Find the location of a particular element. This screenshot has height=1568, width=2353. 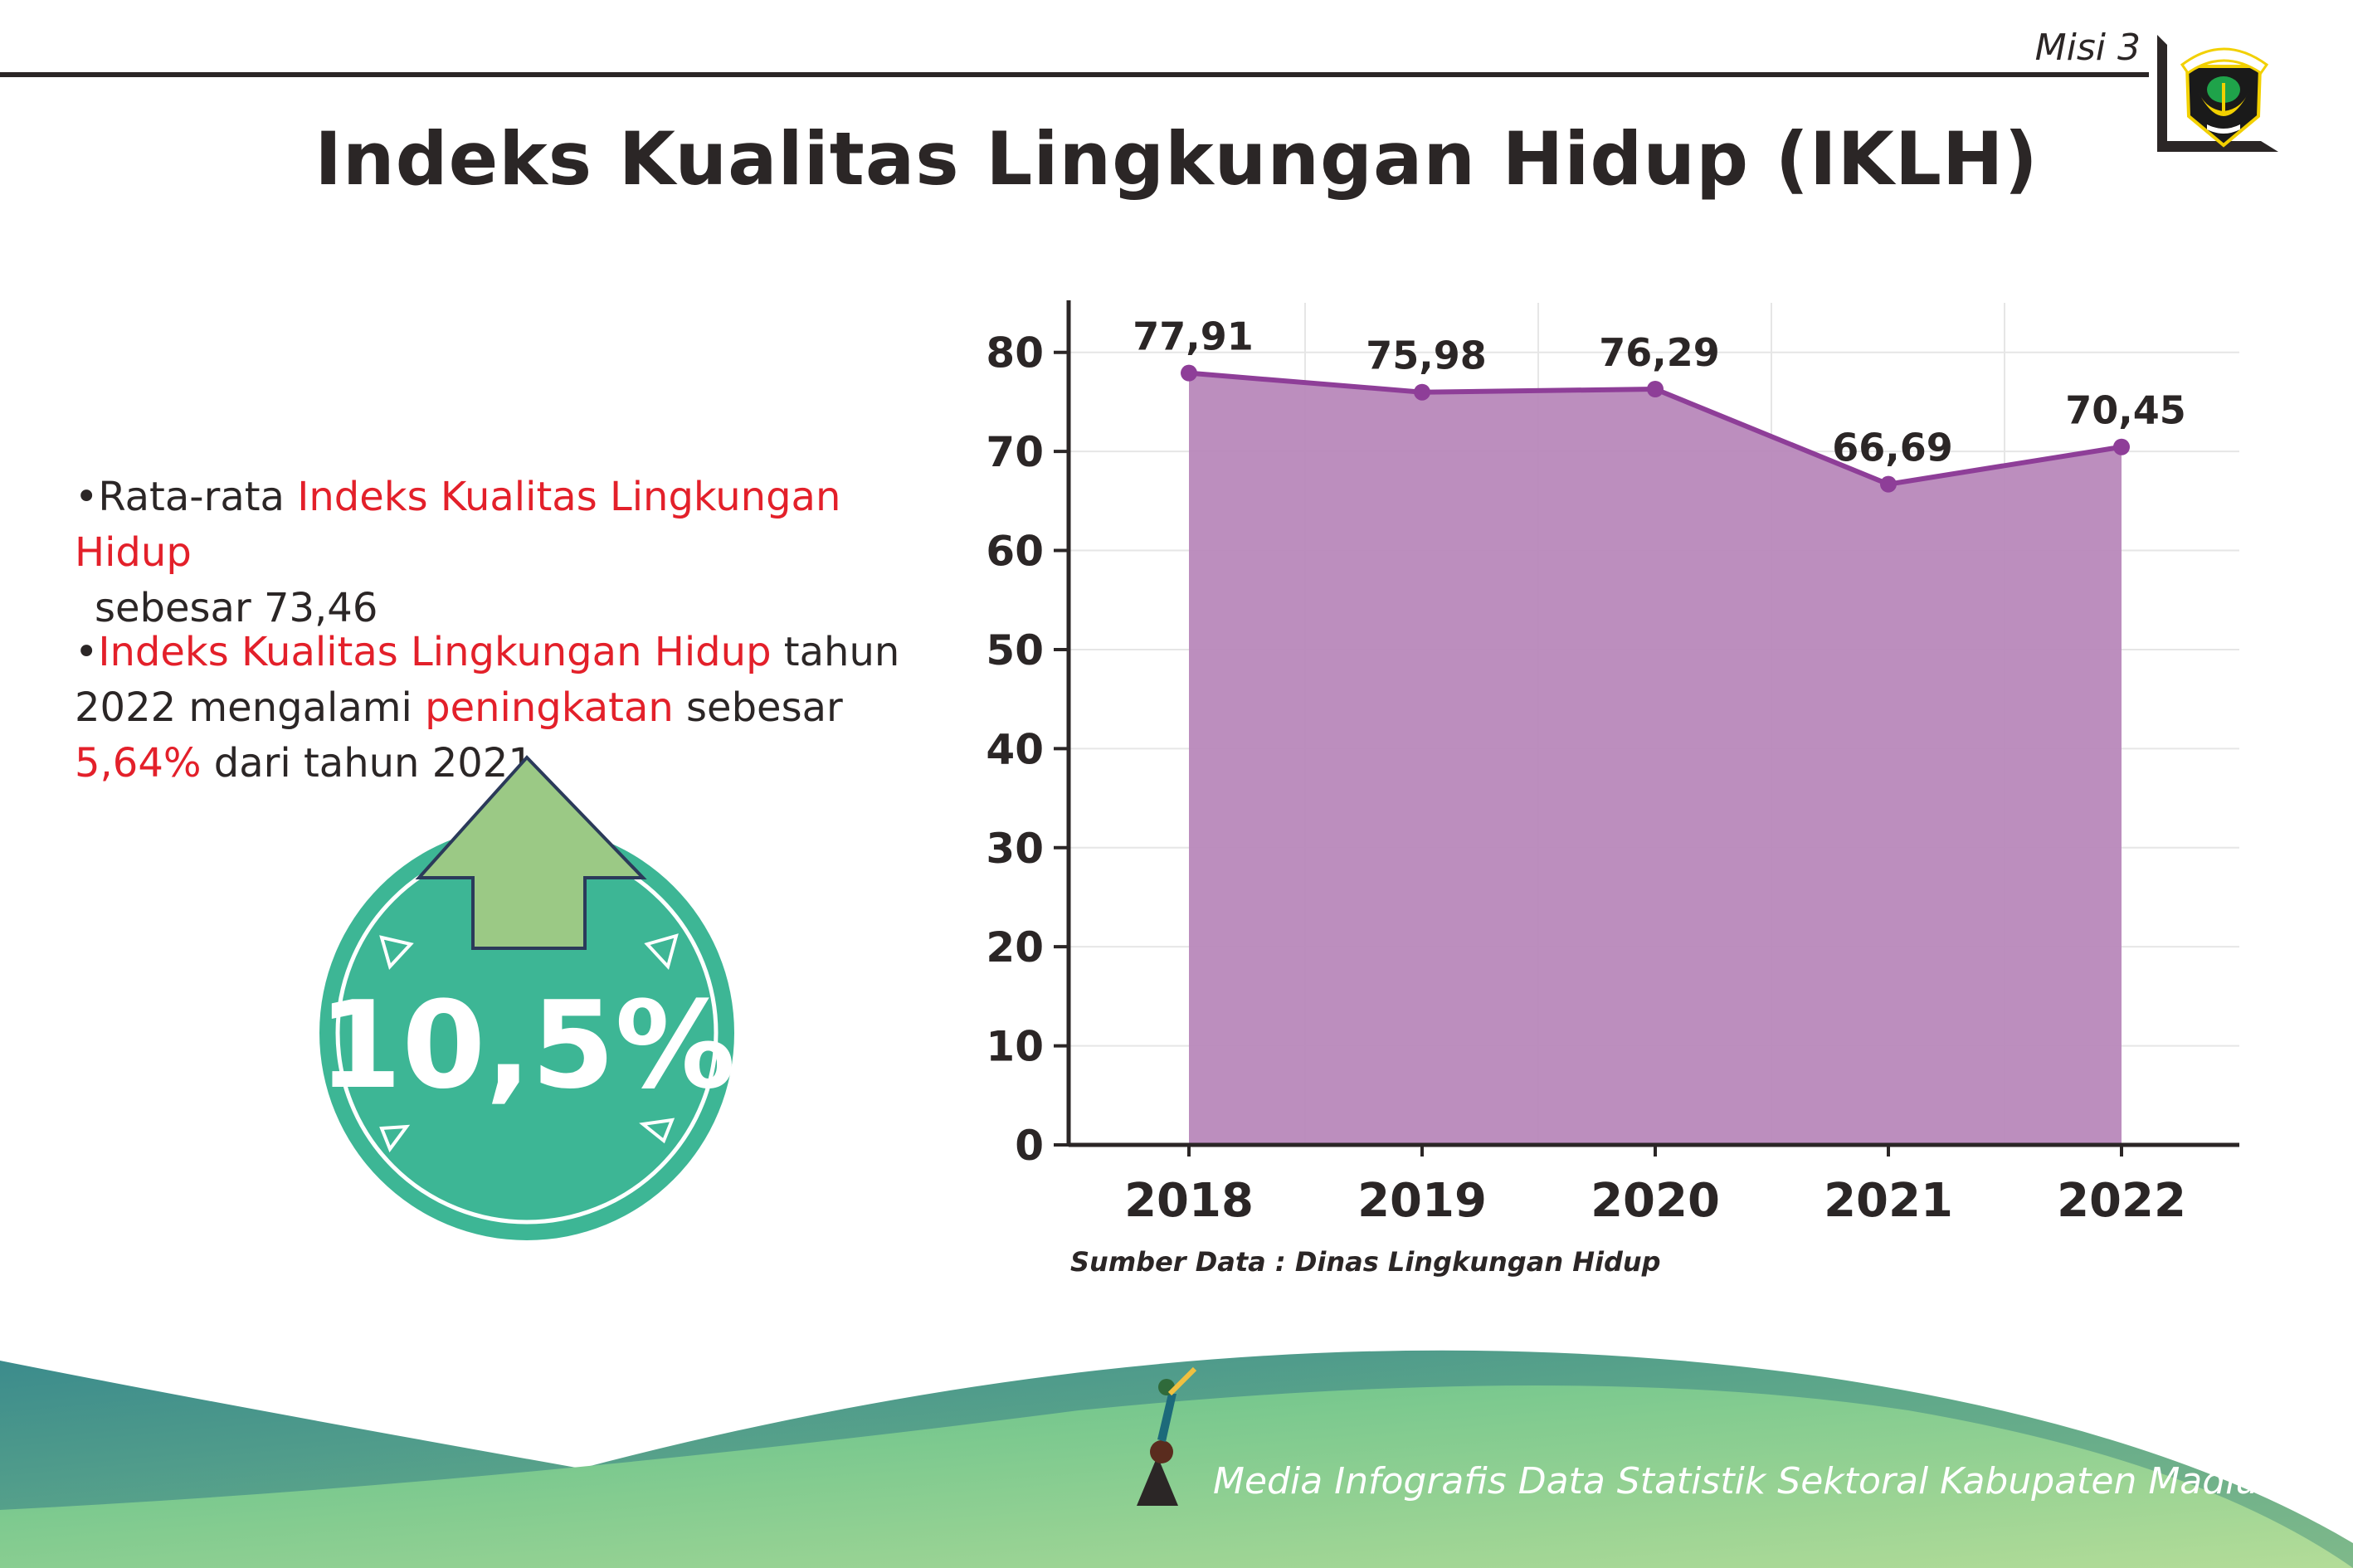

bullet-highlight: 5,64% is located at coordinates (138, 763).